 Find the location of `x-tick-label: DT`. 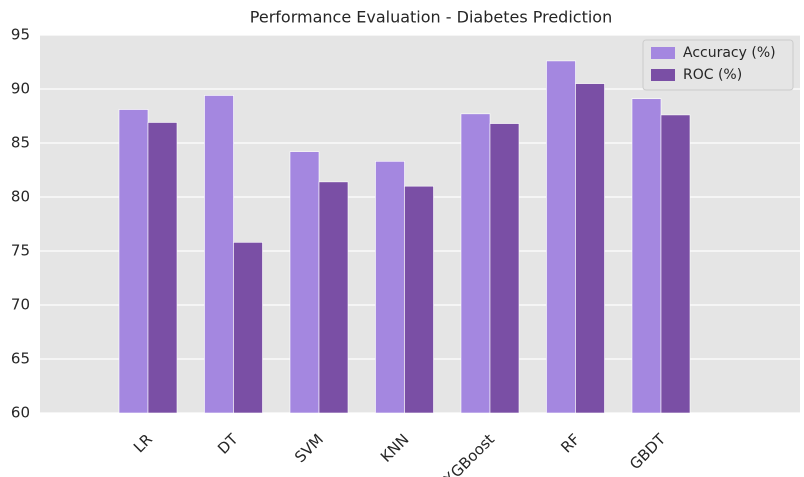

x-tick-label: DT is located at coordinates (228, 444).